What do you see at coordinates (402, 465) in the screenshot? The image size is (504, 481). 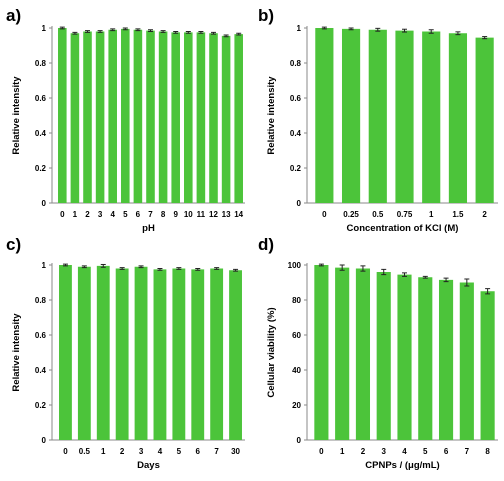 I see `x-axis-title: CPNPs / (μg/mL)` at bounding box center [402, 465].